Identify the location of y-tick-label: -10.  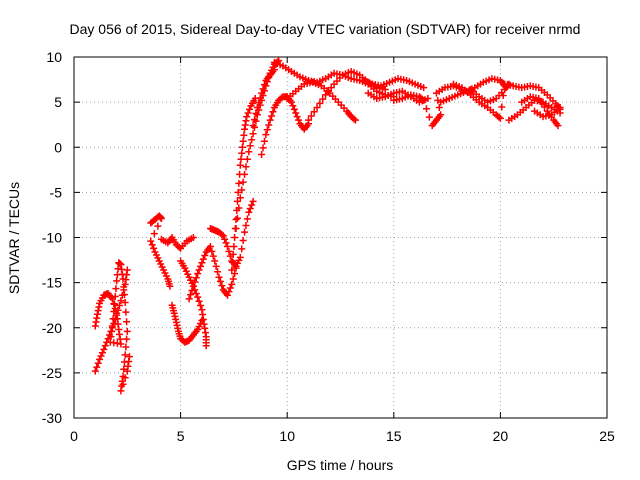
(52, 238).